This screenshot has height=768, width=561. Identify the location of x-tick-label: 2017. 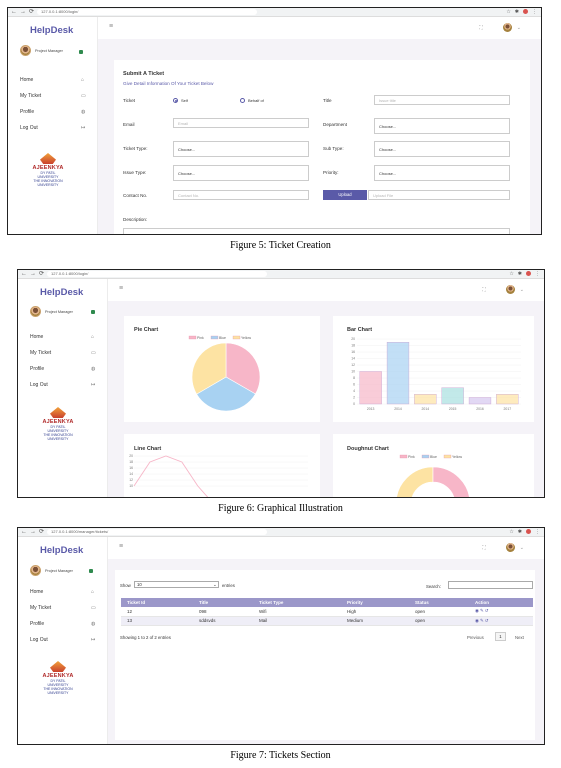
(508, 409).